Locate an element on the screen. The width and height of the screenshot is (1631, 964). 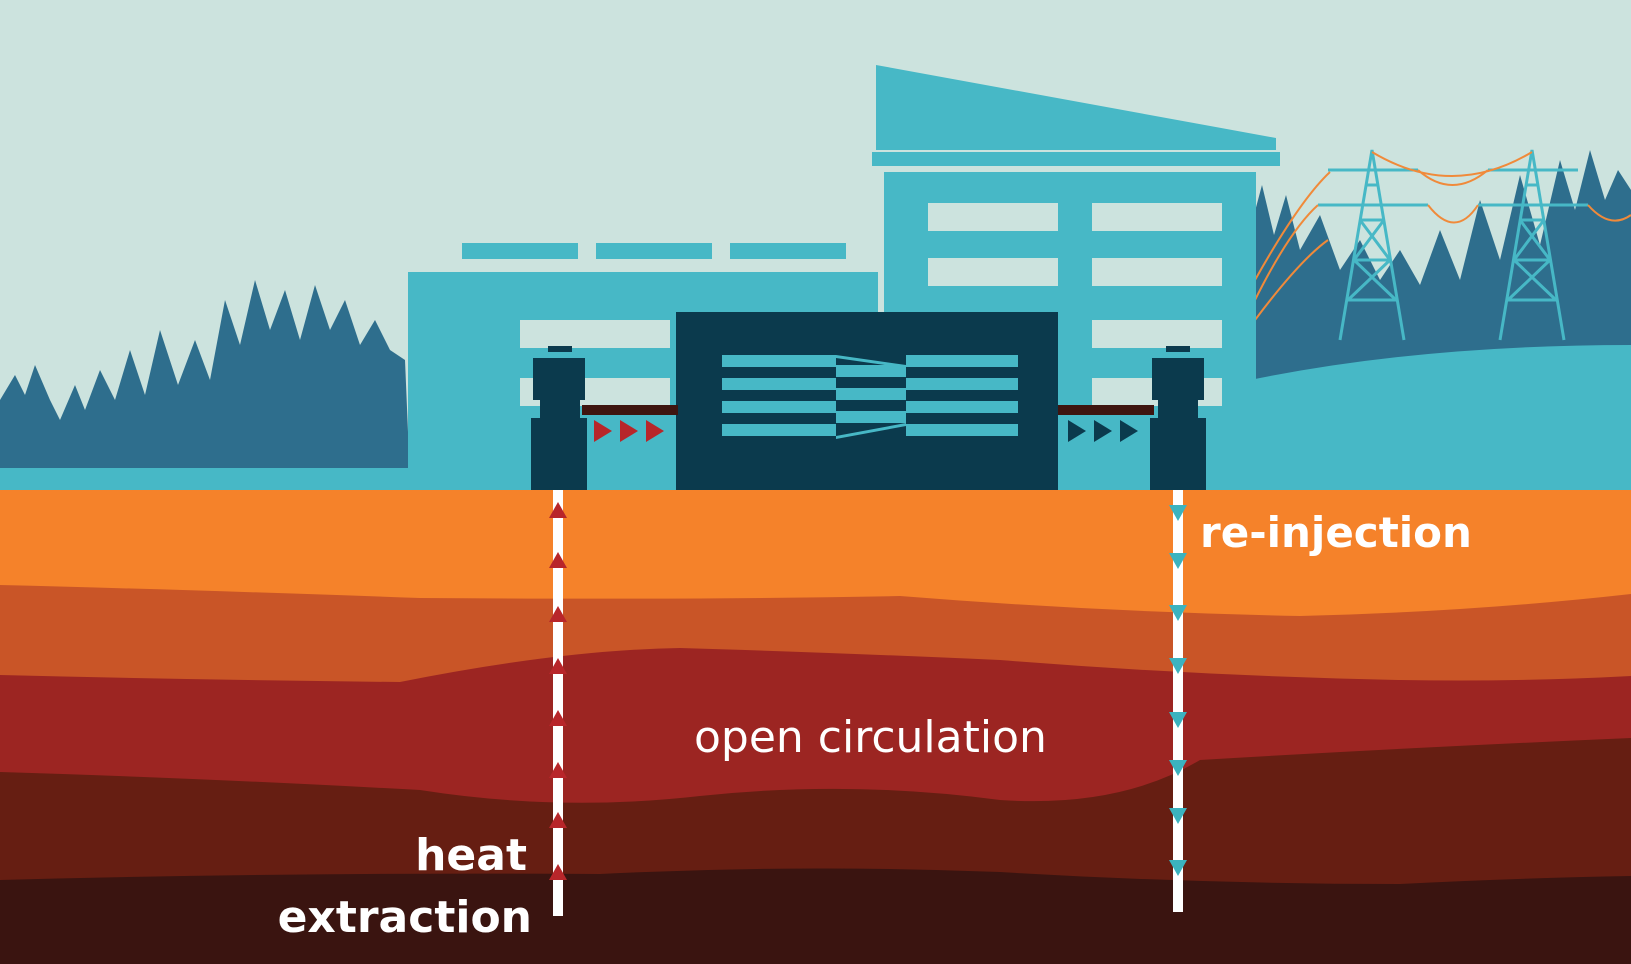
cold-pipe is located at coordinates (1106, 410).